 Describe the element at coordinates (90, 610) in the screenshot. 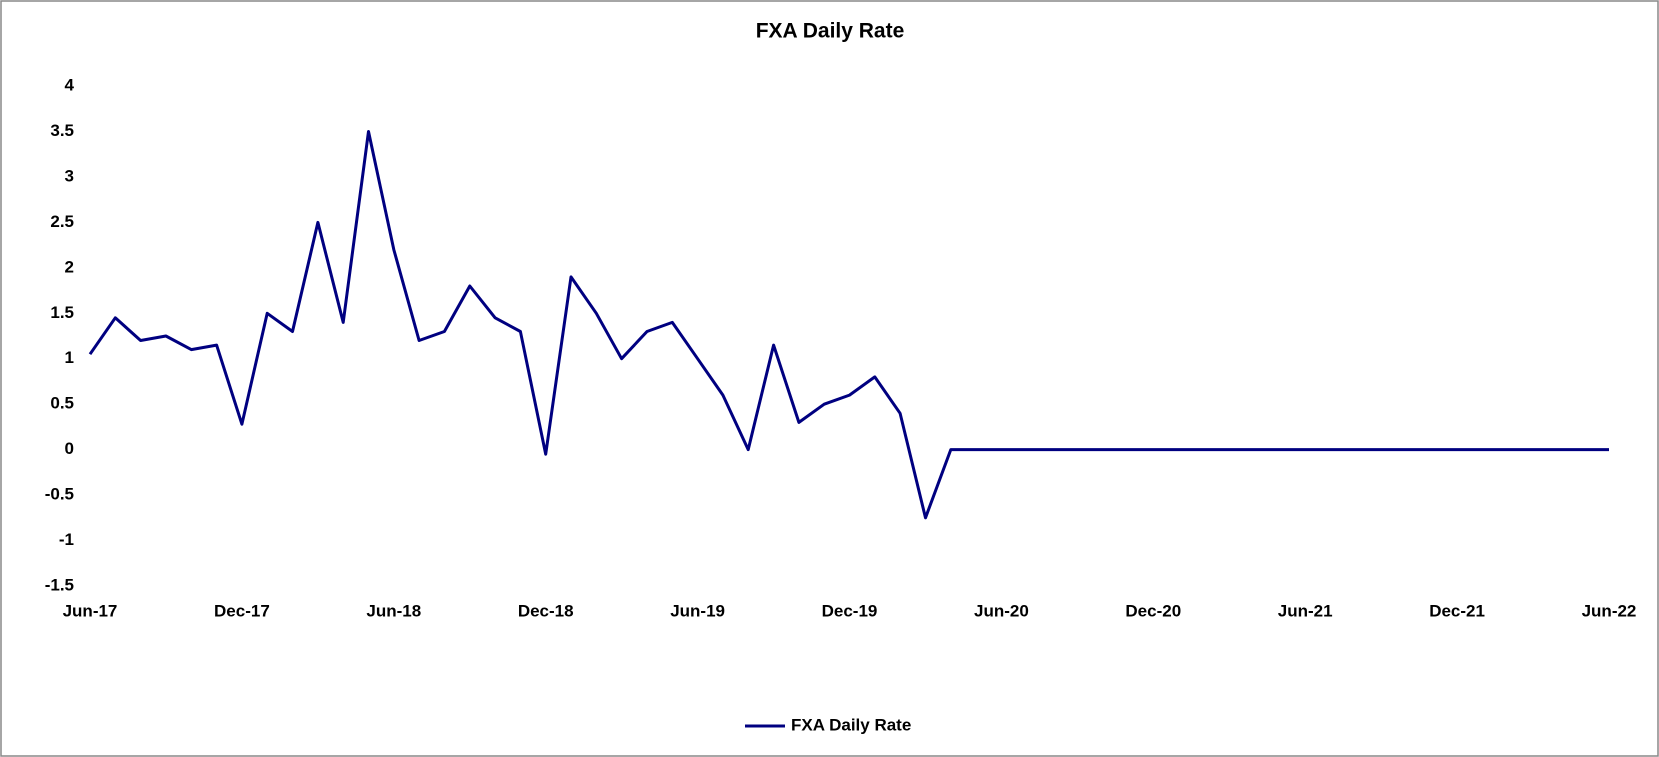

I see `x-tick-label: Jun-17` at that location.